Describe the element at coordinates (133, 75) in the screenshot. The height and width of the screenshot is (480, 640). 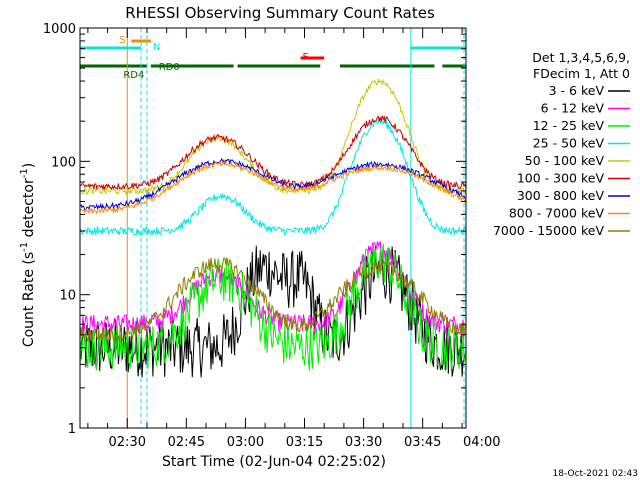
I see `annotation-rd4: RD4` at that location.